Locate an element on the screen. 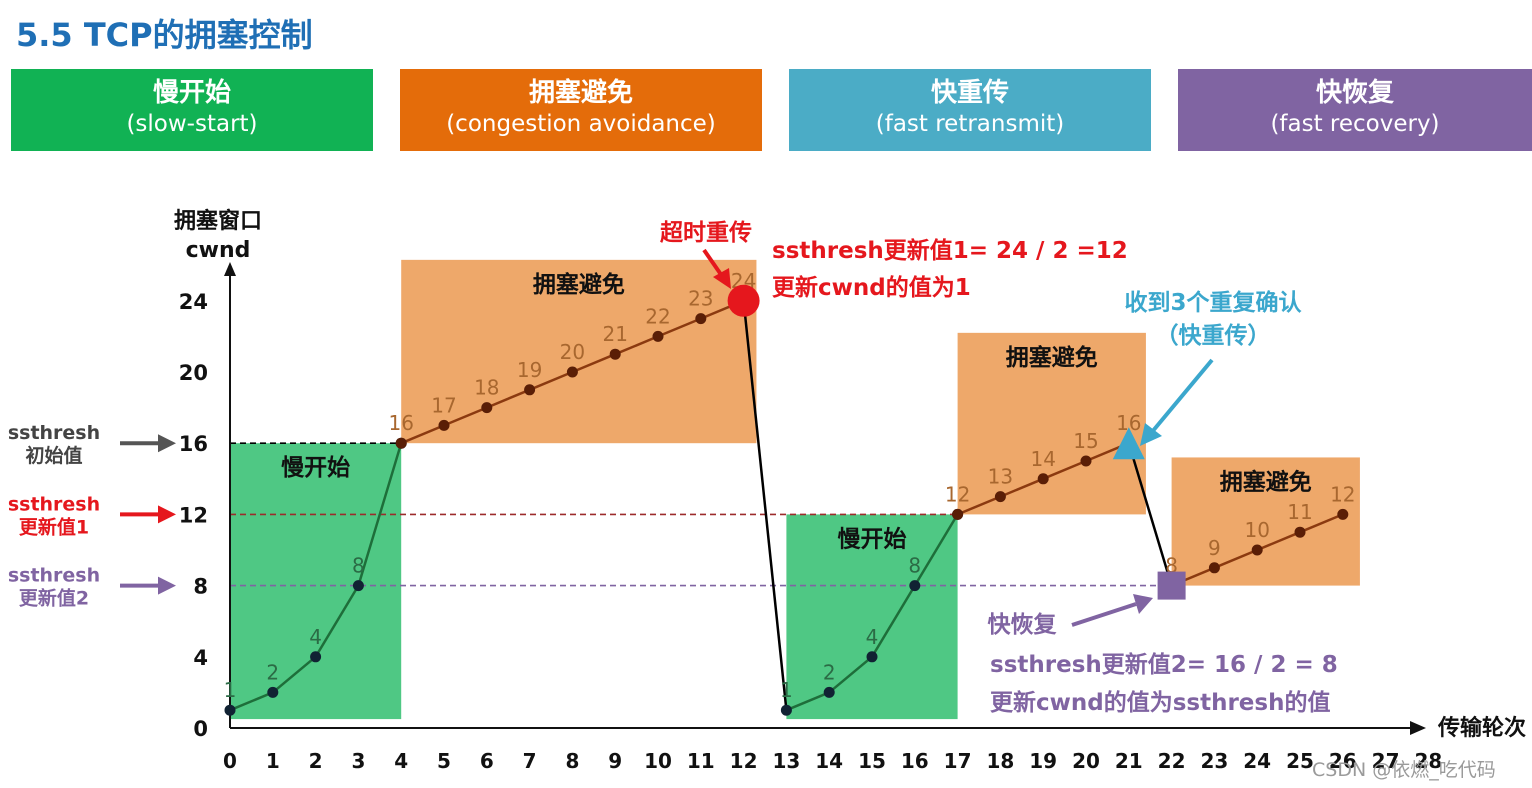 Image resolution: width=1532 pixels, height=788 pixels. fast-recovery-marker is located at coordinates (1171, 585).